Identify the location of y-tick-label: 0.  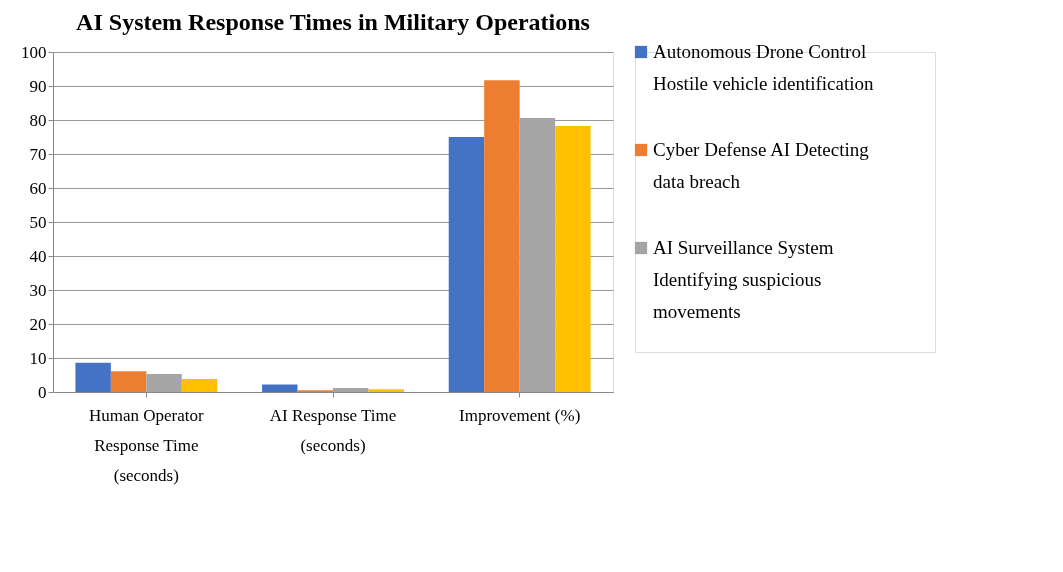
(42, 392).